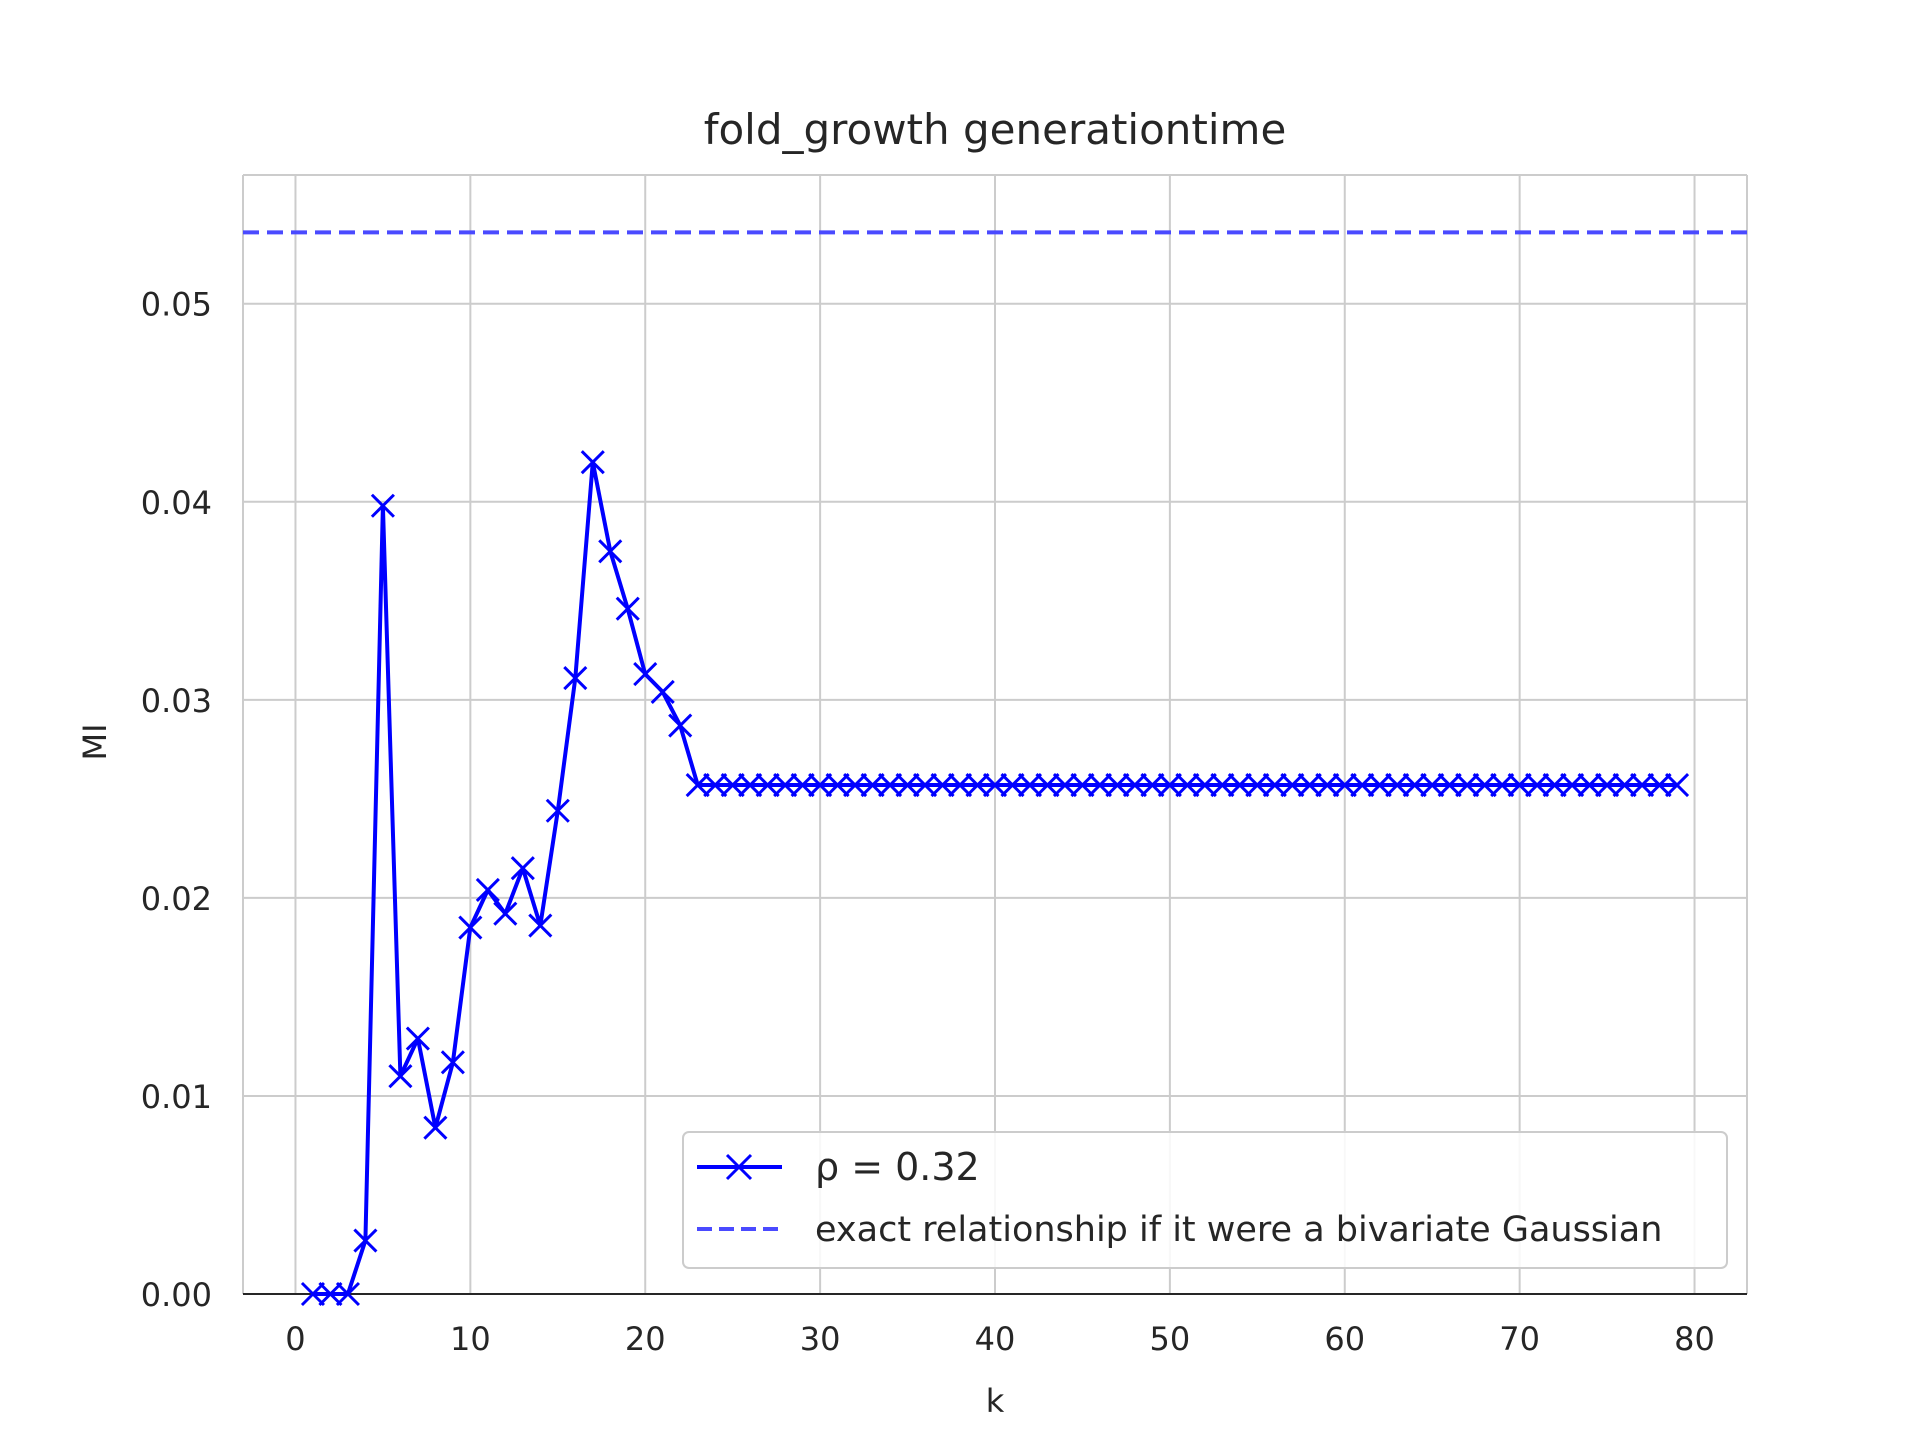 This screenshot has height=1444, width=1920. I want to click on legend-x-marker-icon, so click(739, 1167).